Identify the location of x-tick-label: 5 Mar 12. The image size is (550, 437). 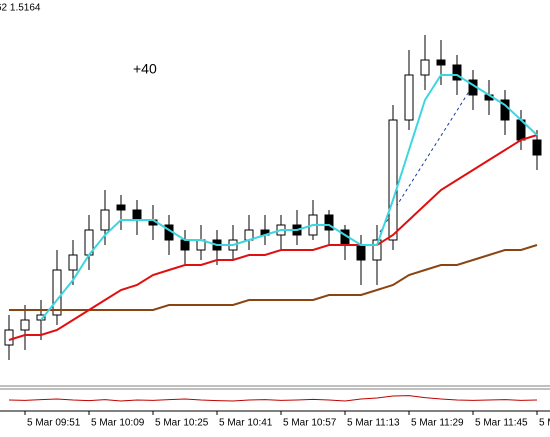
(544, 423).